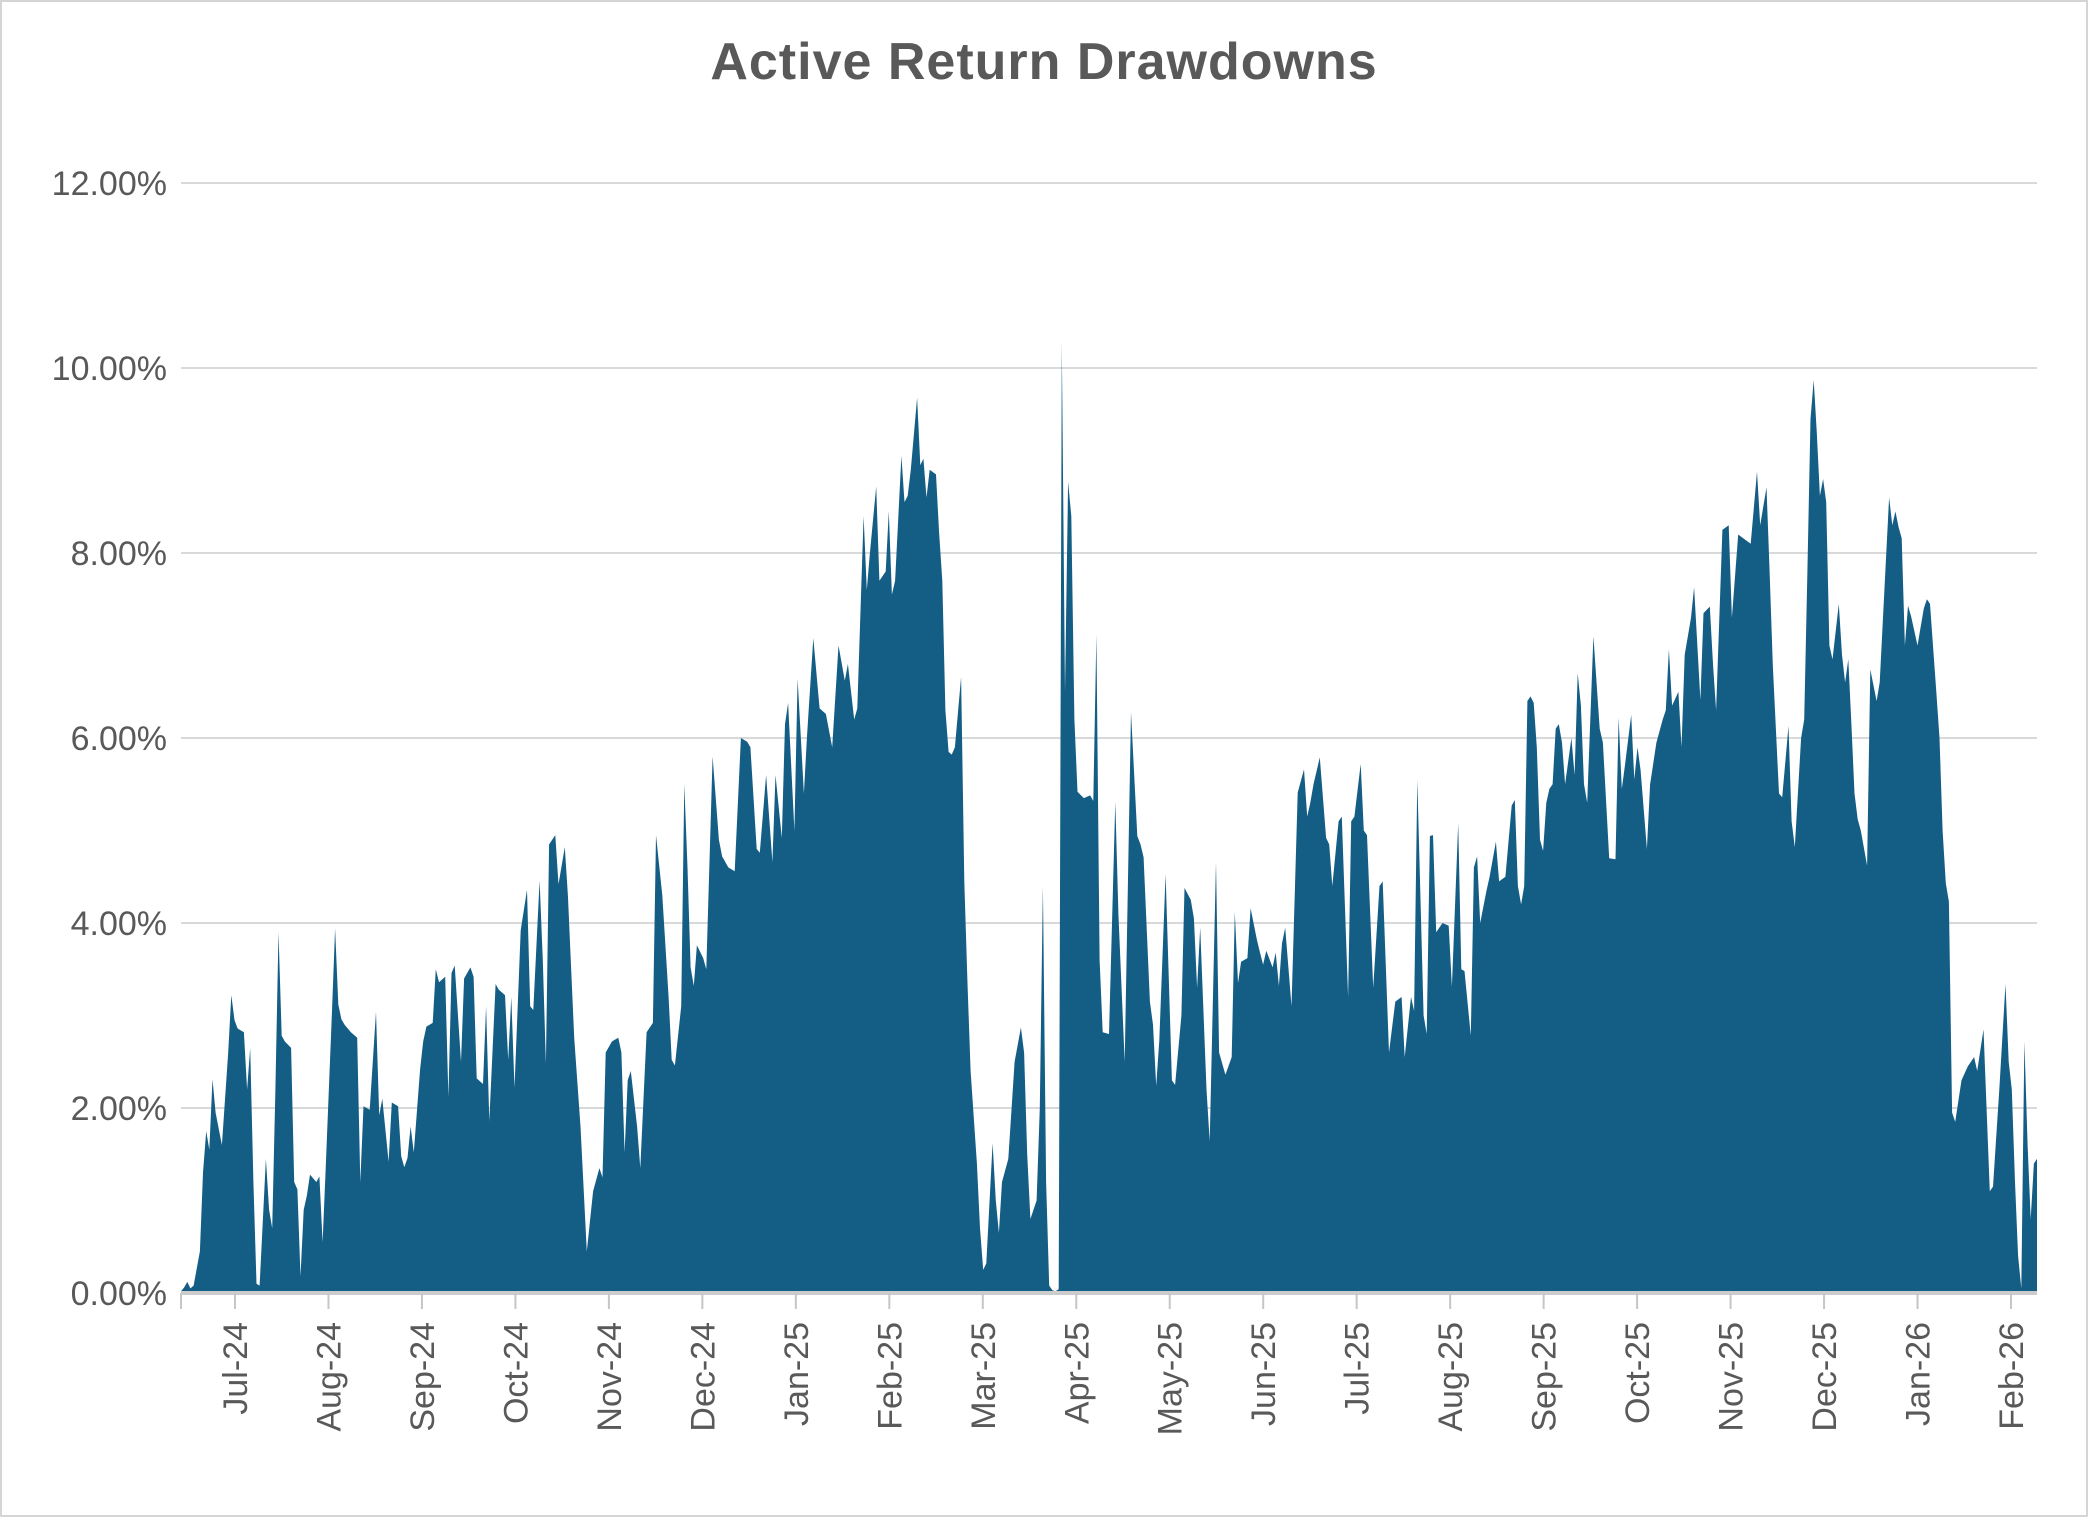  What do you see at coordinates (1545, 1377) in the screenshot?
I see `x-axis-label: Sep-25` at bounding box center [1545, 1377].